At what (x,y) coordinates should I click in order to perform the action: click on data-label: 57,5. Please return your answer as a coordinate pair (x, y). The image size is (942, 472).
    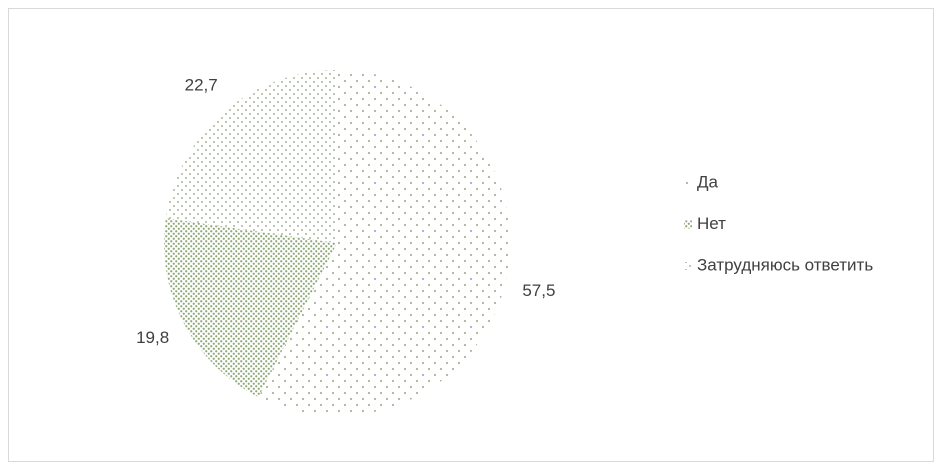
    Looking at the image, I should click on (538, 290).